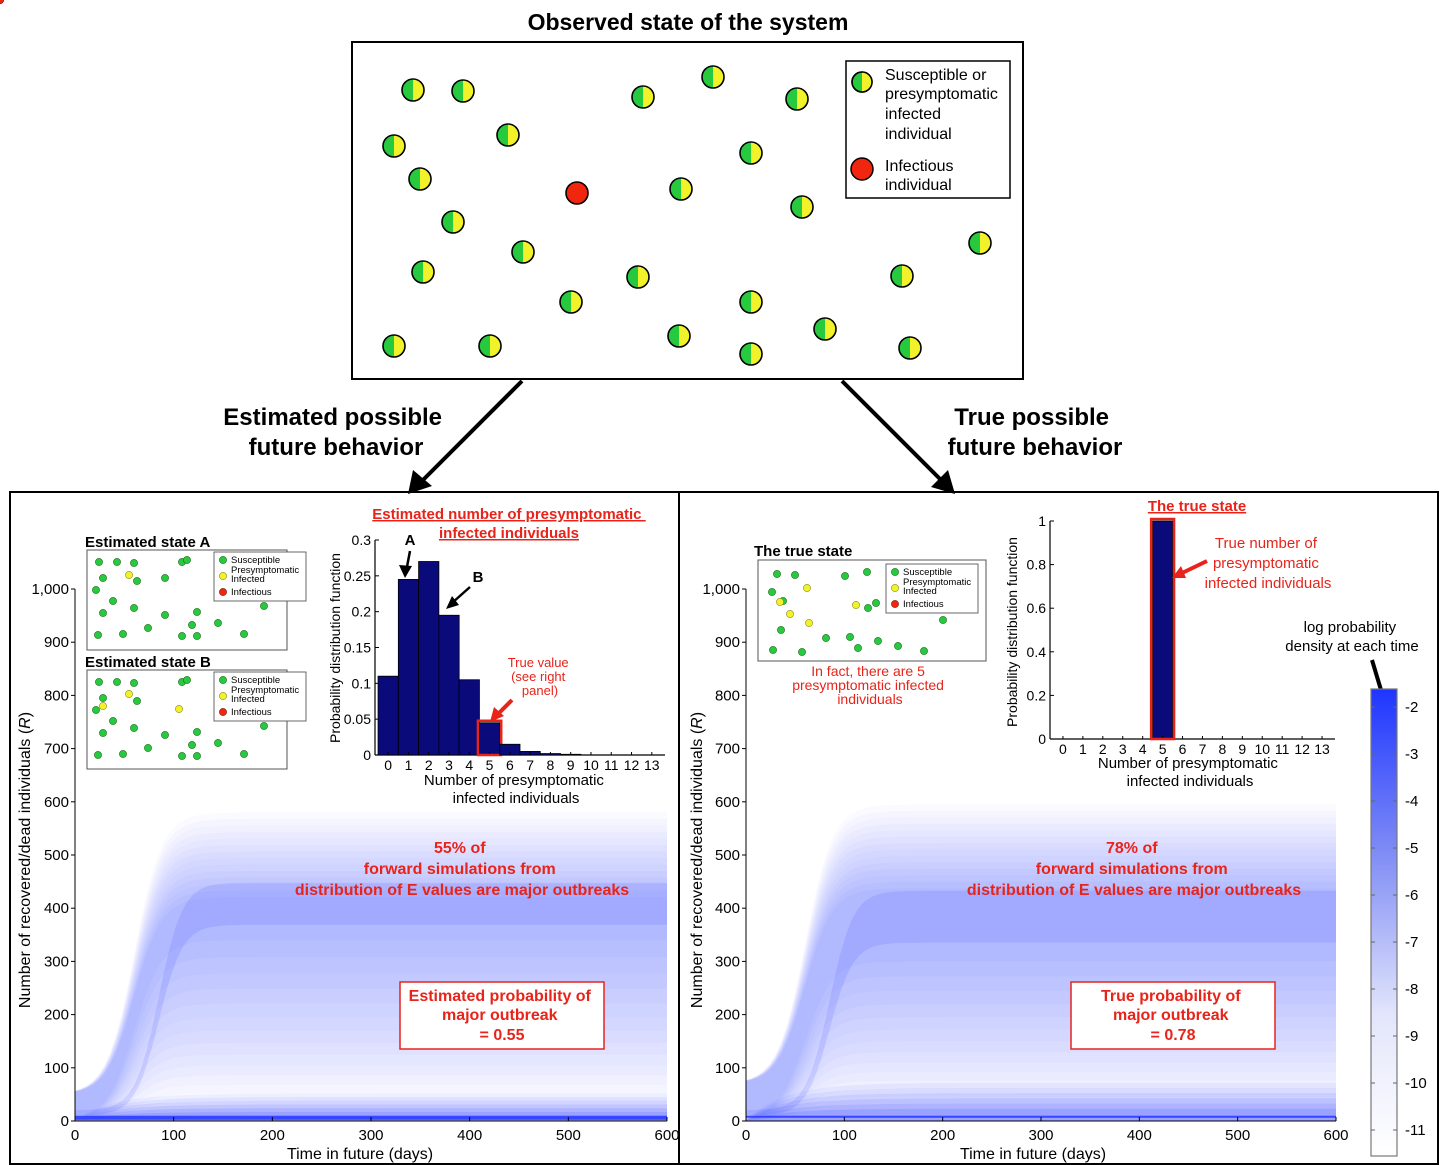 The width and height of the screenshot is (1445, 1165). I want to click on colorbar-ticks: -2 -3 -4 -5 -6 -7 -8 -9 -10 -11, so click(1399, 919).